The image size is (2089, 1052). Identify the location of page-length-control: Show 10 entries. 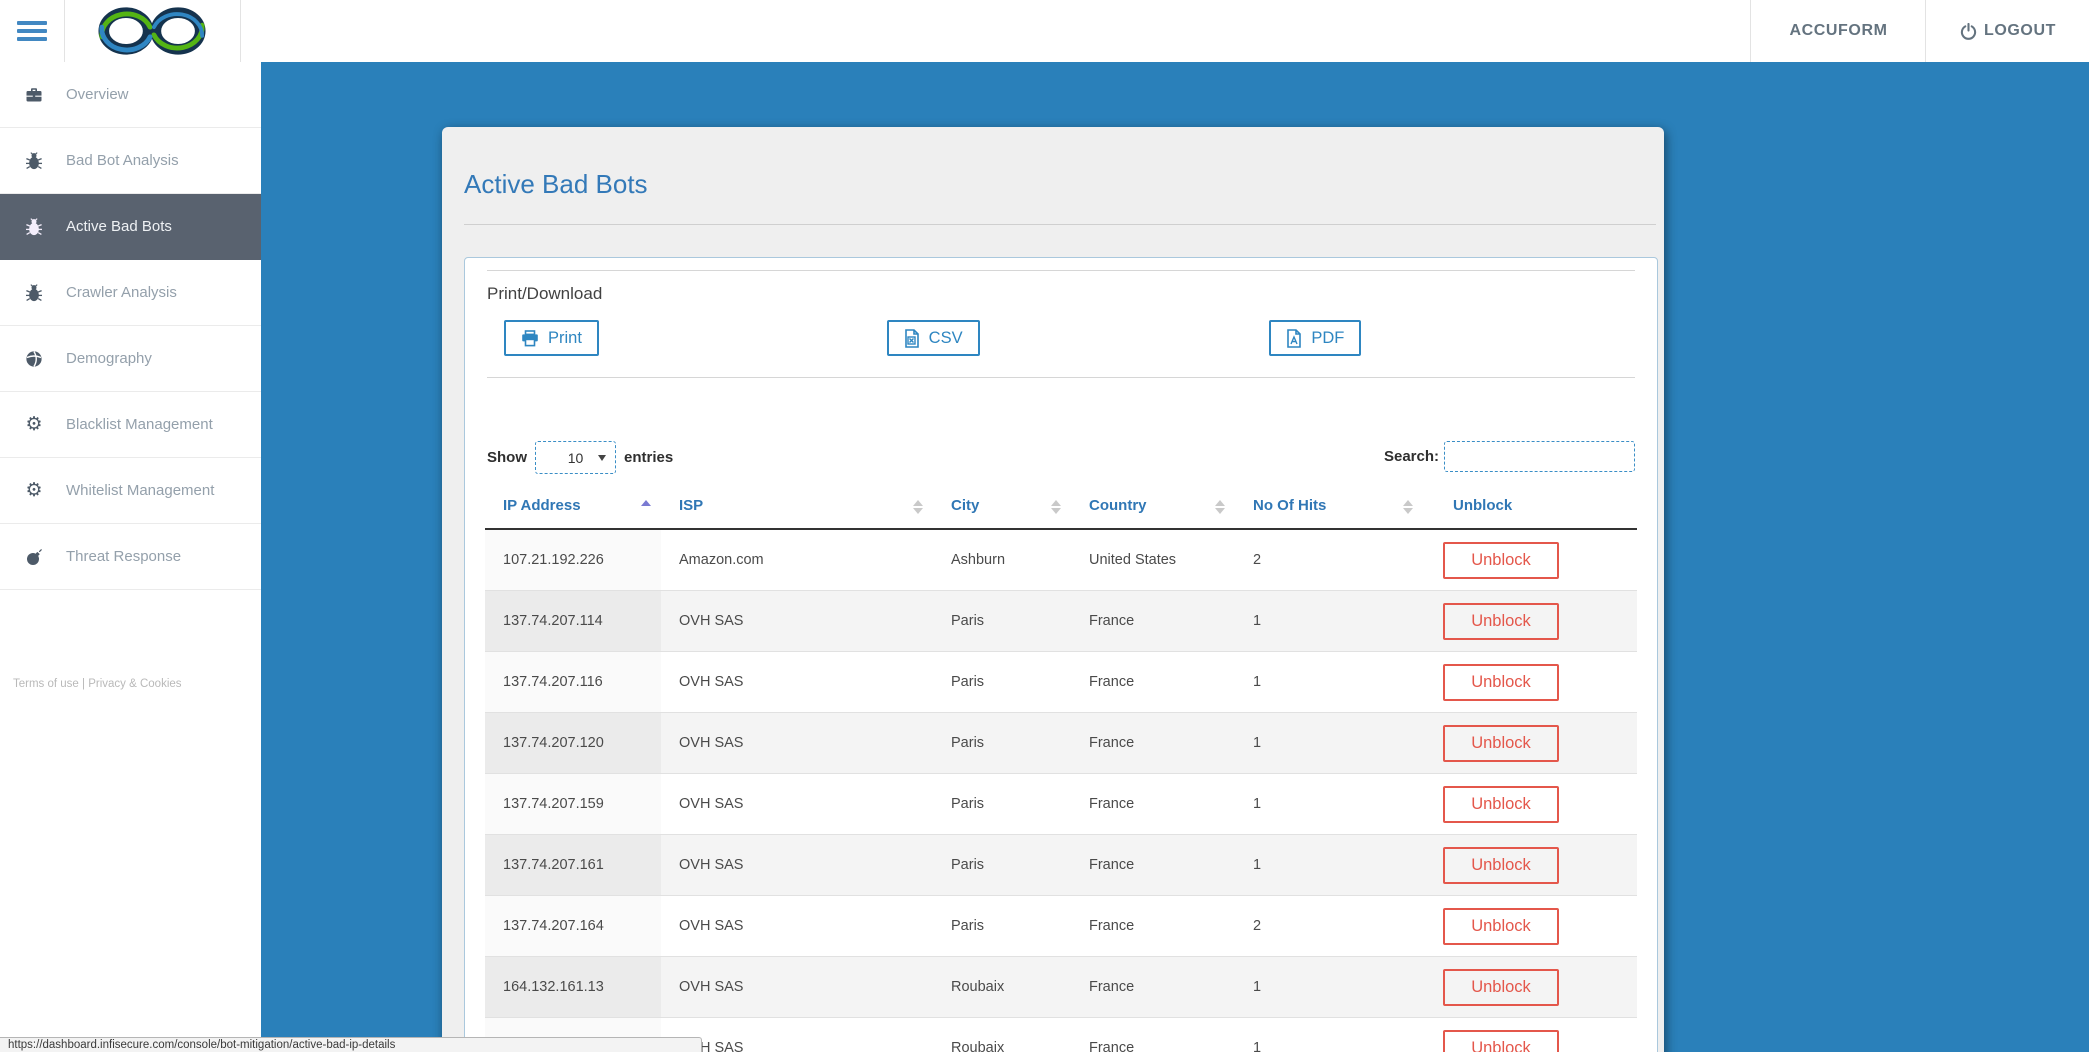
(580, 457).